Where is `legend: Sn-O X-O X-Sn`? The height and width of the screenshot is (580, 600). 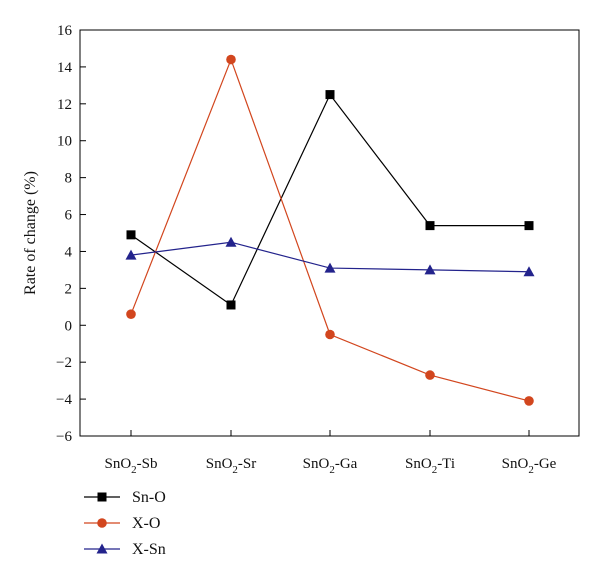 legend: Sn-O X-O X-Sn is located at coordinates (125, 523).